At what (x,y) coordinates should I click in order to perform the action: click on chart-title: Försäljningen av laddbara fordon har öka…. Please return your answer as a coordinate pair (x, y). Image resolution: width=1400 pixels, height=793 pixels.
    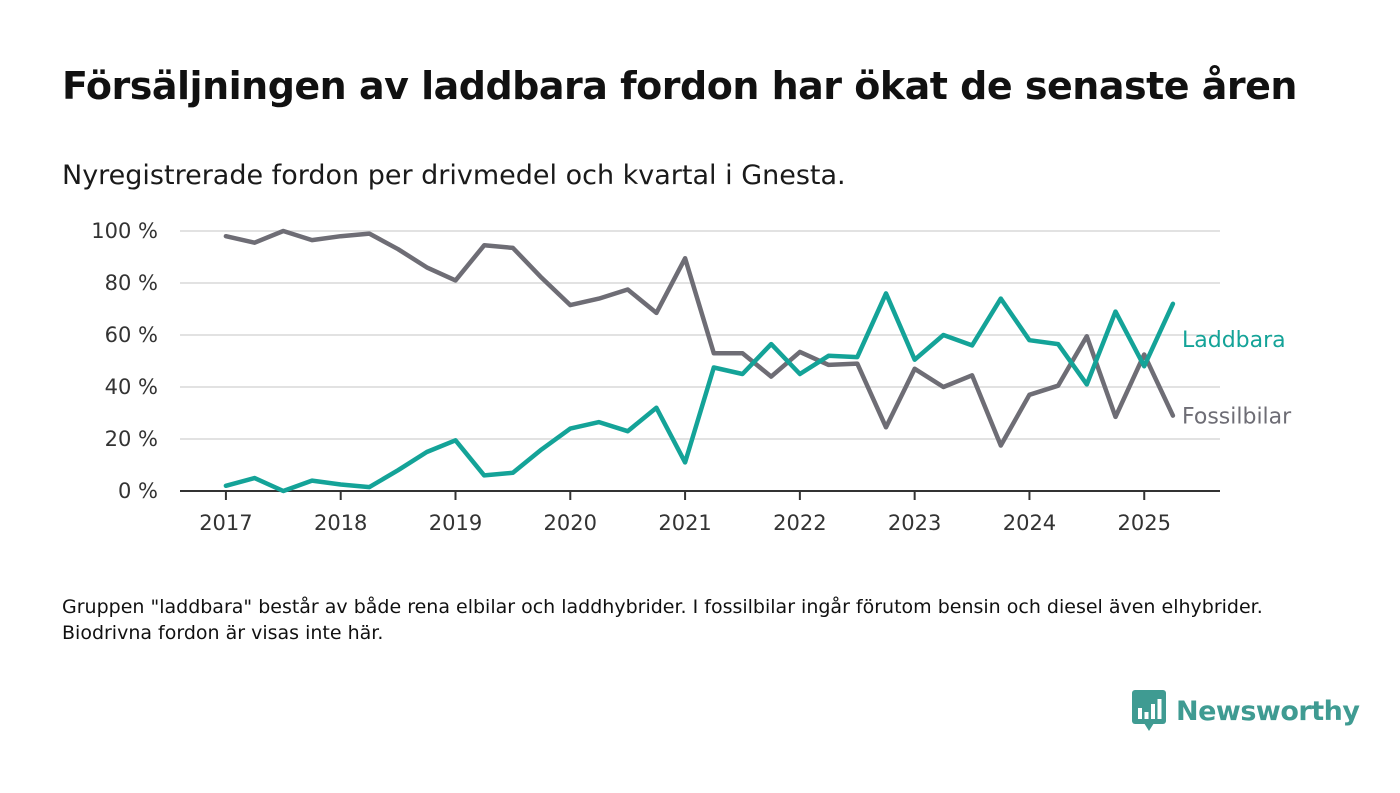
    Looking at the image, I should click on (679, 86).